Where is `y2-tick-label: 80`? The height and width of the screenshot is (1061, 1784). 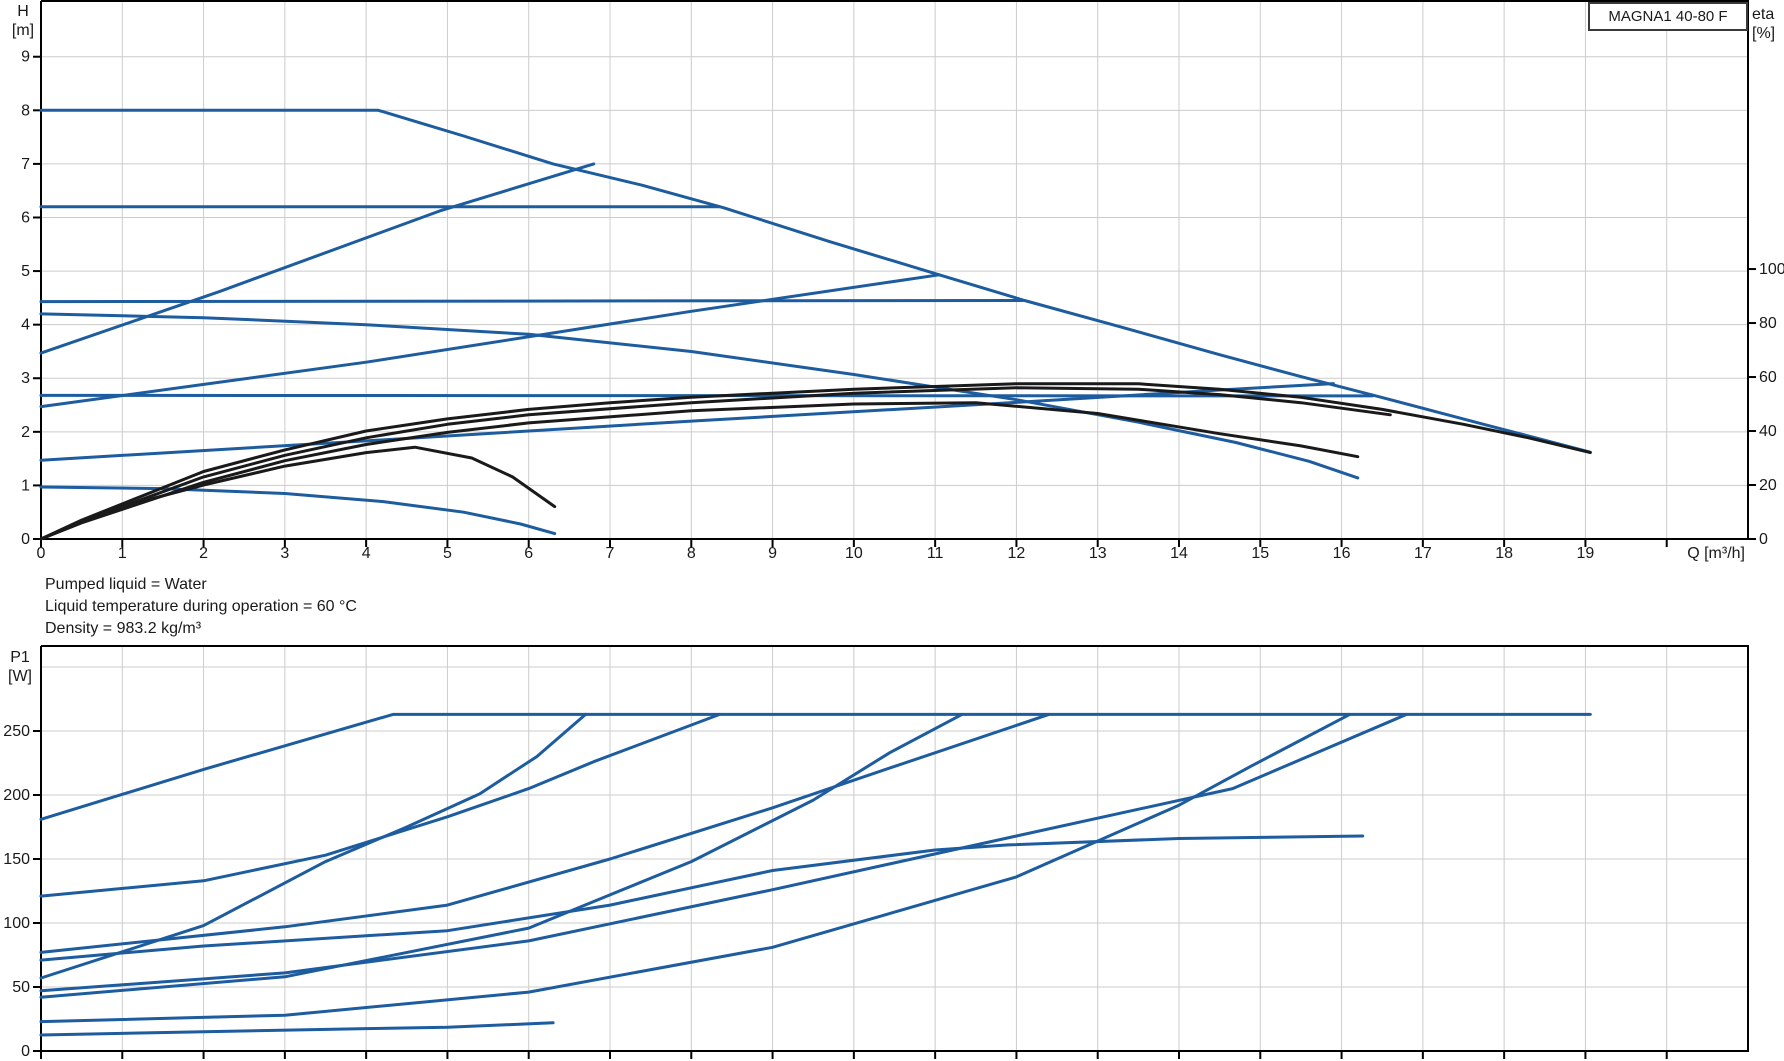
y2-tick-label: 80 is located at coordinates (1768, 323).